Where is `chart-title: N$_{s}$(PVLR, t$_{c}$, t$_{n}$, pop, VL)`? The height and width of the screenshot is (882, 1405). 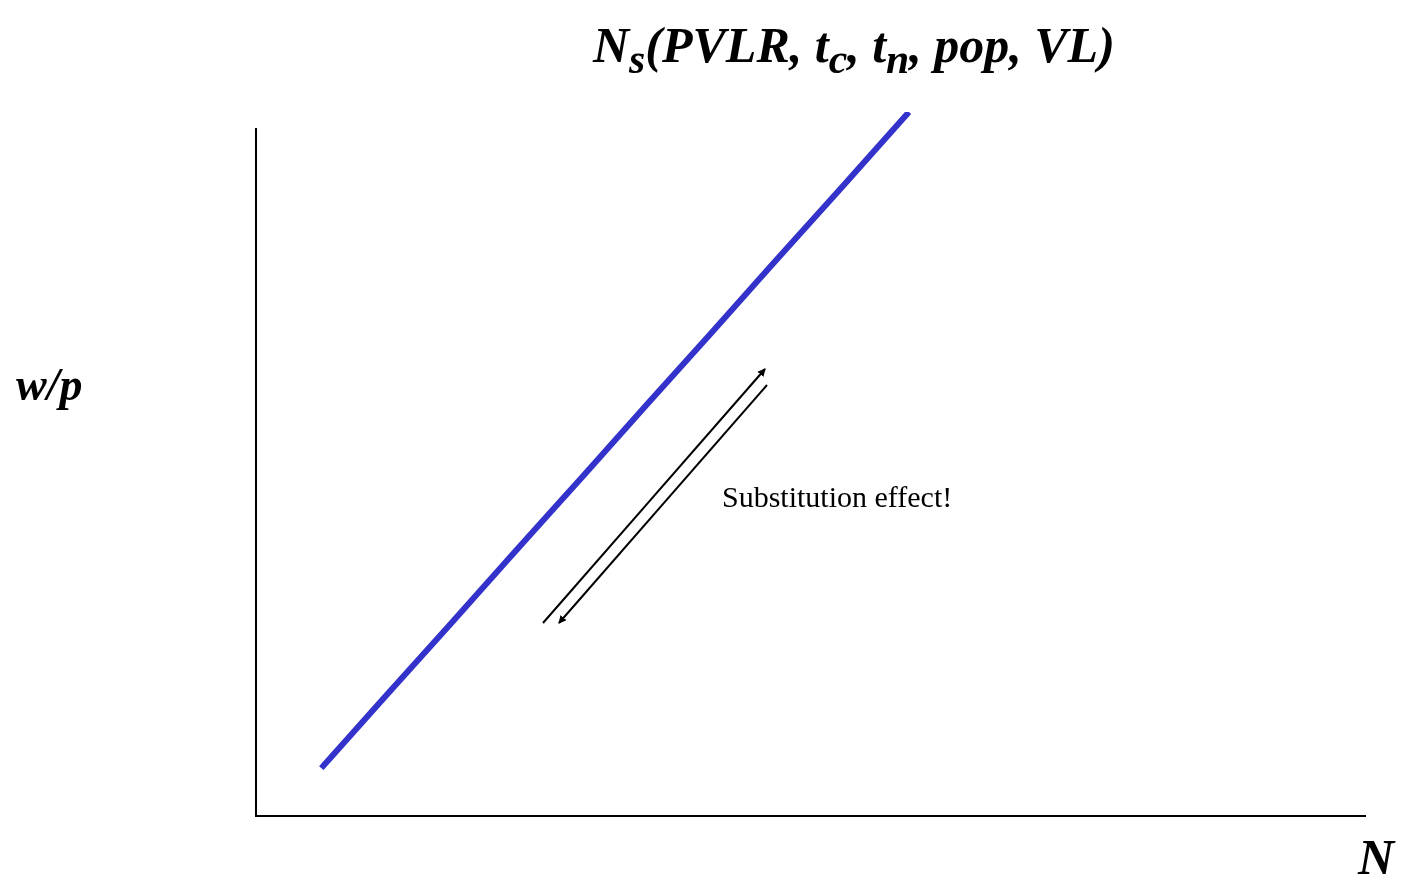 chart-title: N$_{s}$(PVLR, t$_{c}$, t$_{n}$, pop, VL) is located at coordinates (854, 49).